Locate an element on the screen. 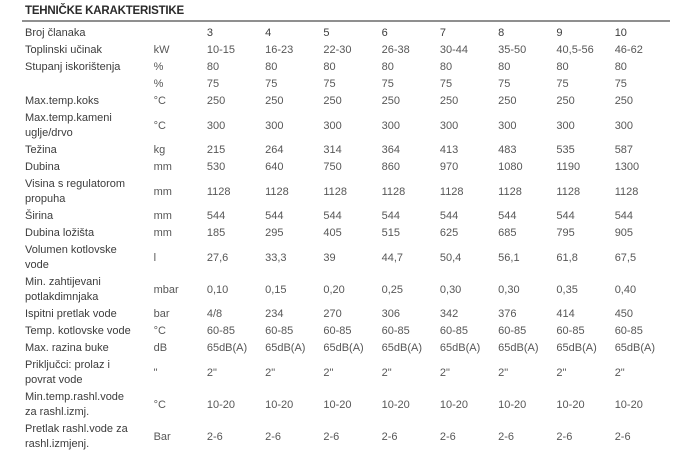  value-cell: 3 is located at coordinates (209, 33).